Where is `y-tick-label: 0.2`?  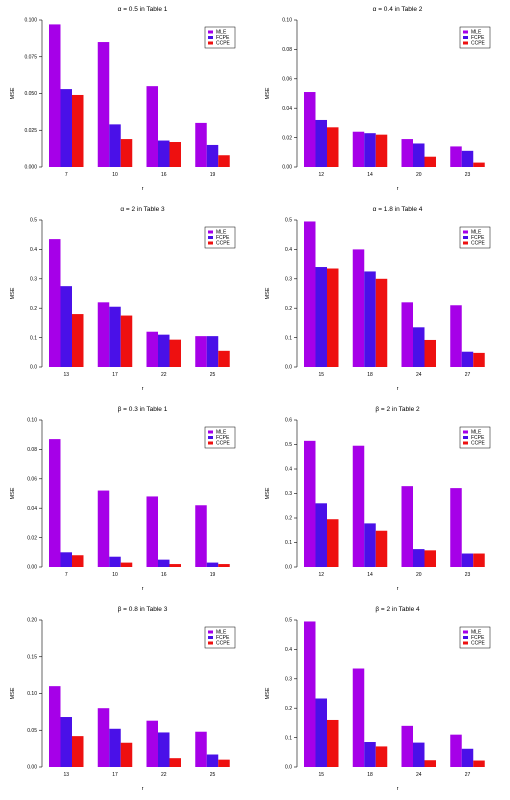
y-tick-label: 0.2 is located at coordinates (288, 519).